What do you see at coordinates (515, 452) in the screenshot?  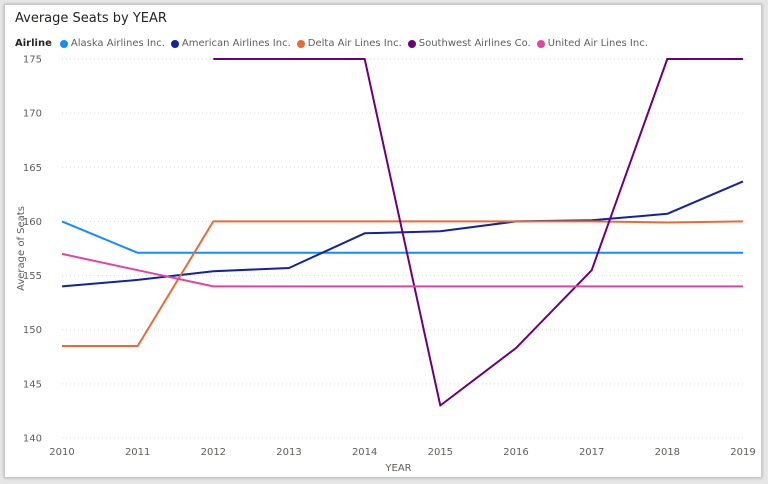 I see `x-tick-label: 2016` at bounding box center [515, 452].